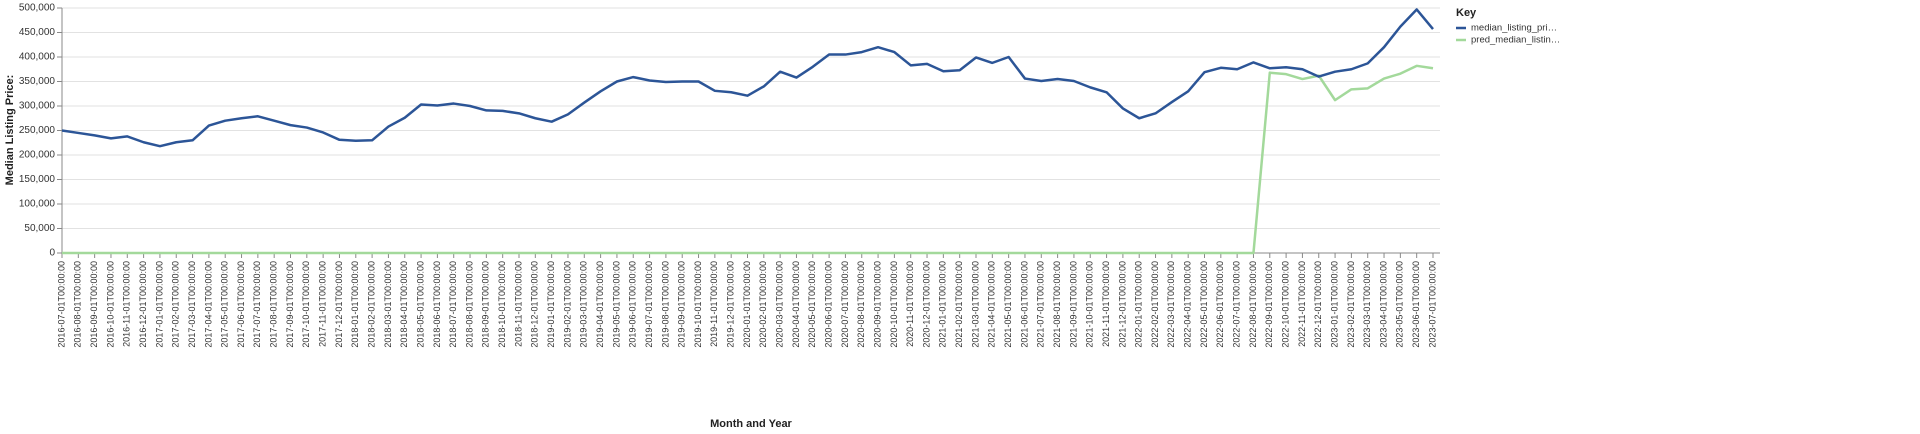 The width and height of the screenshot is (1920, 434). What do you see at coordinates (1041, 304) in the screenshot?
I see `x-tick-label: 2021-07-01T00:00:00` at bounding box center [1041, 304].